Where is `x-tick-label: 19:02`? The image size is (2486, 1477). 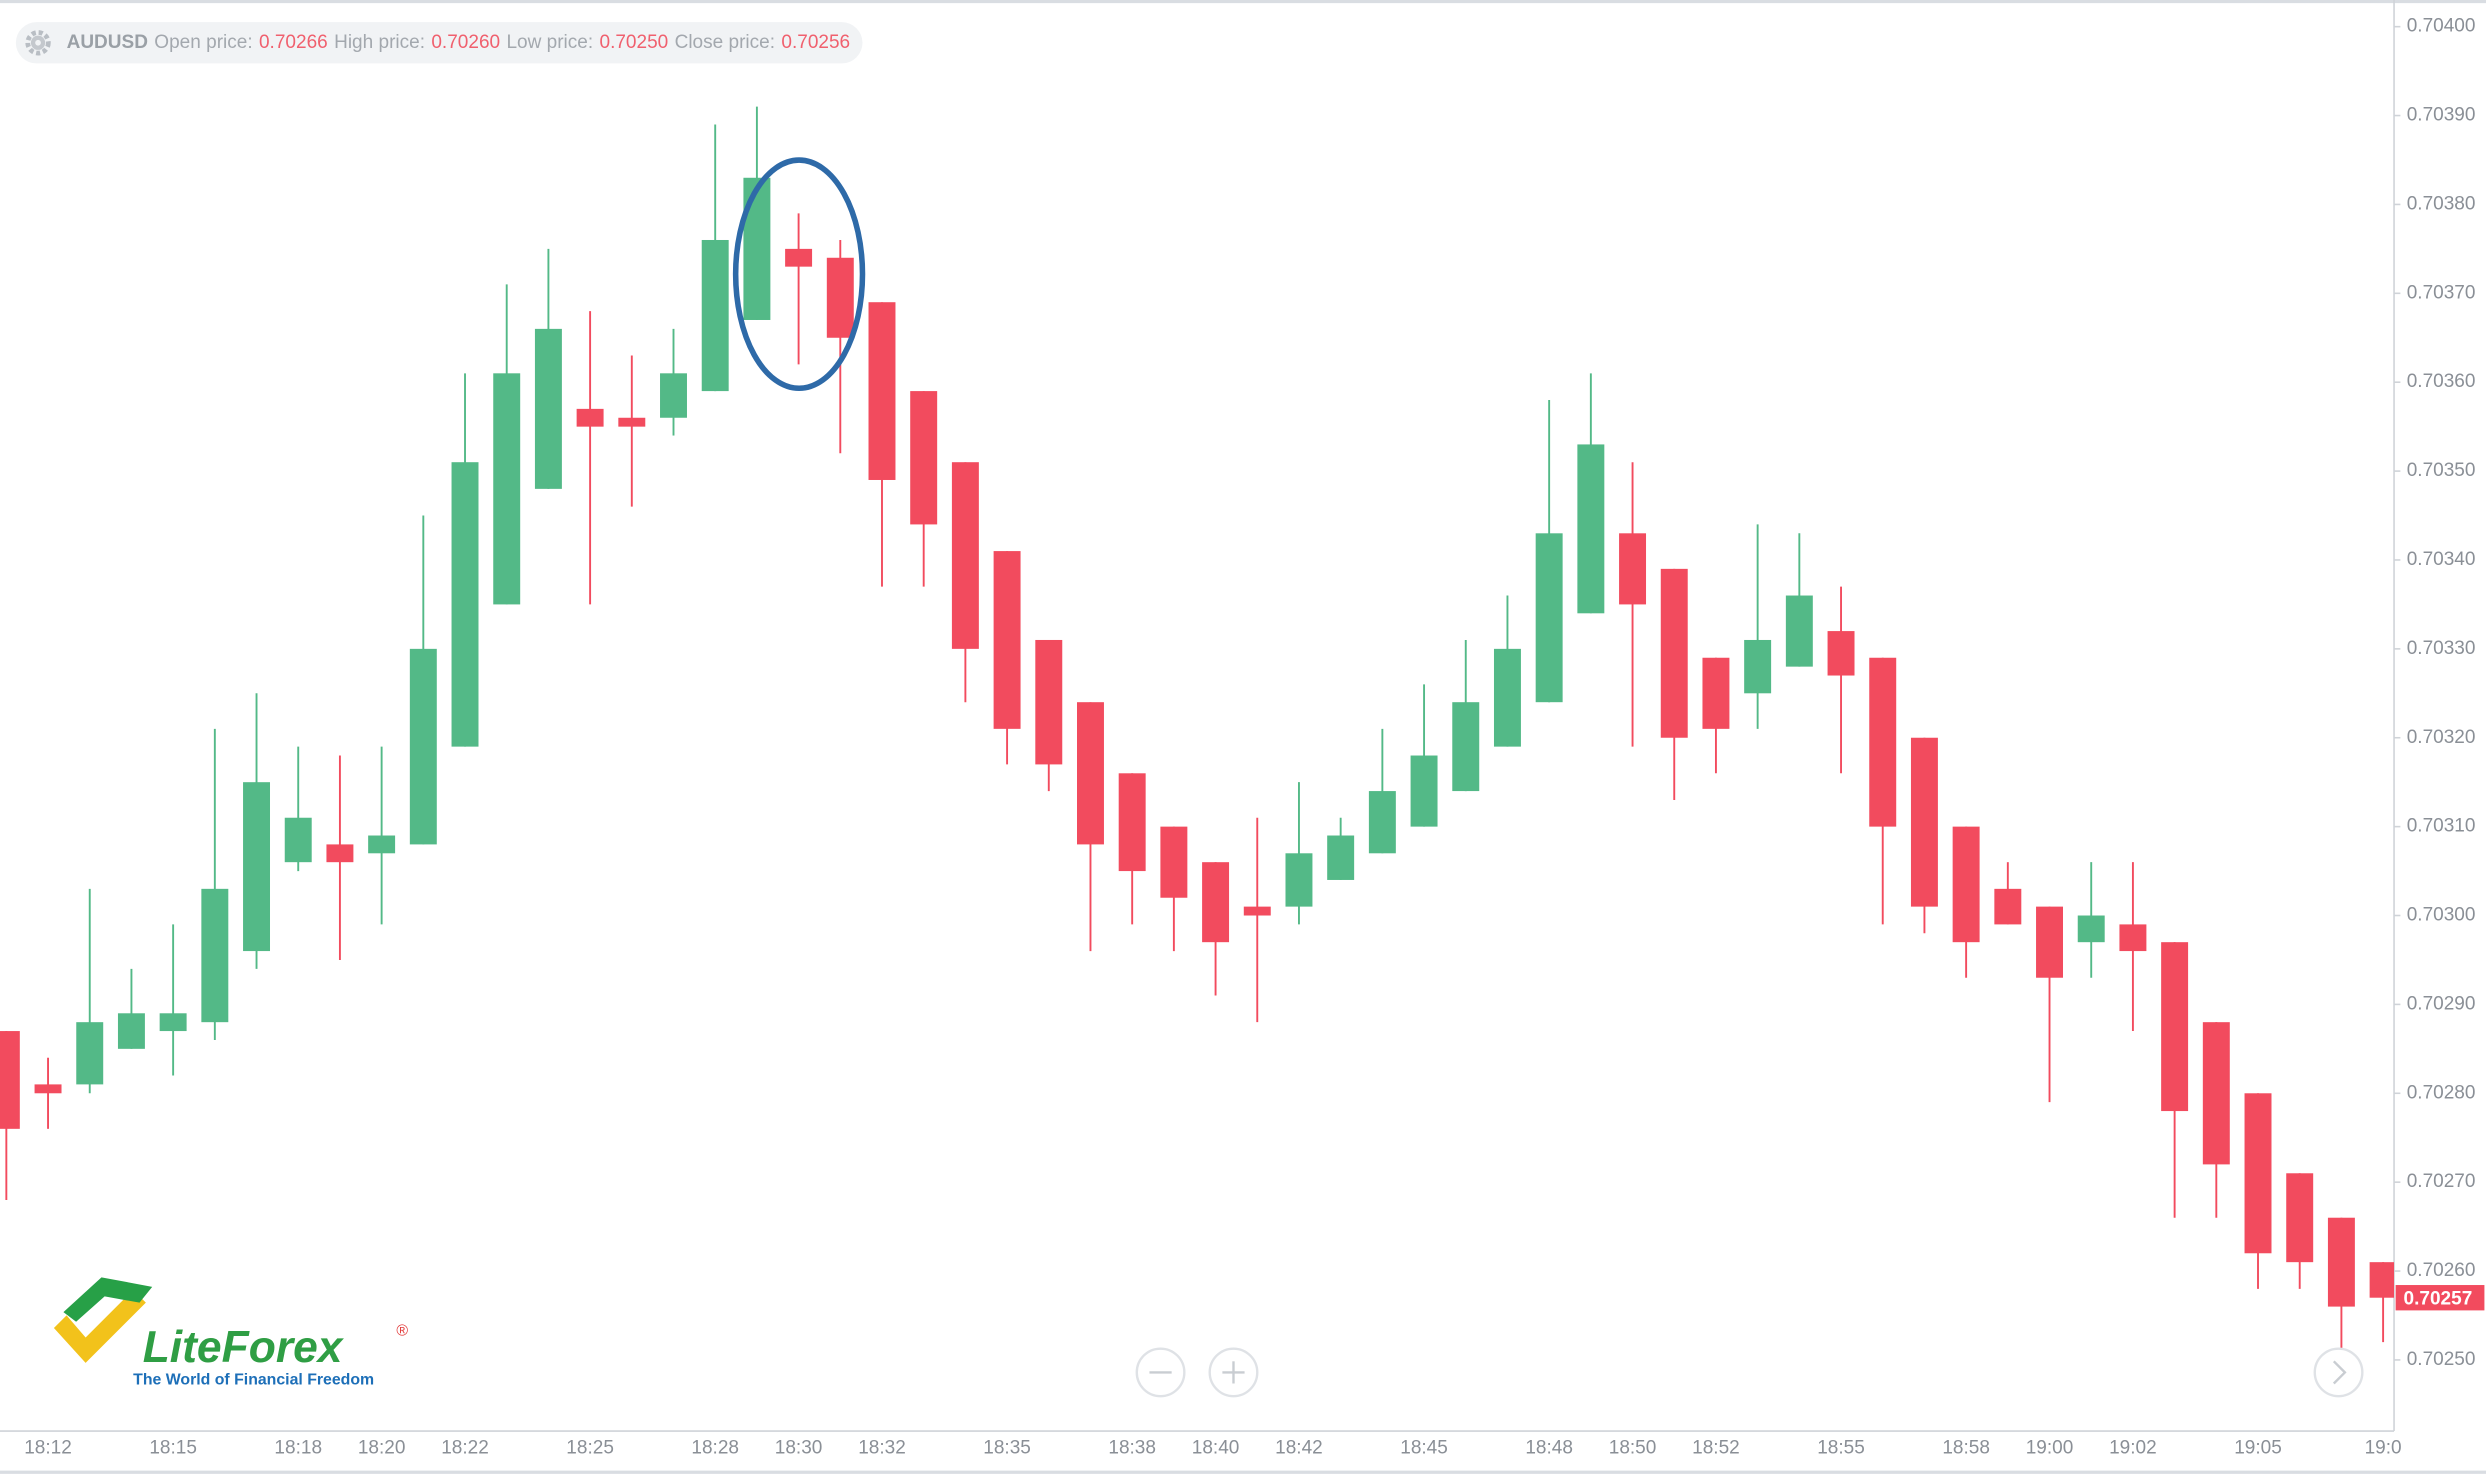 x-tick-label: 19:02 is located at coordinates (2133, 1448).